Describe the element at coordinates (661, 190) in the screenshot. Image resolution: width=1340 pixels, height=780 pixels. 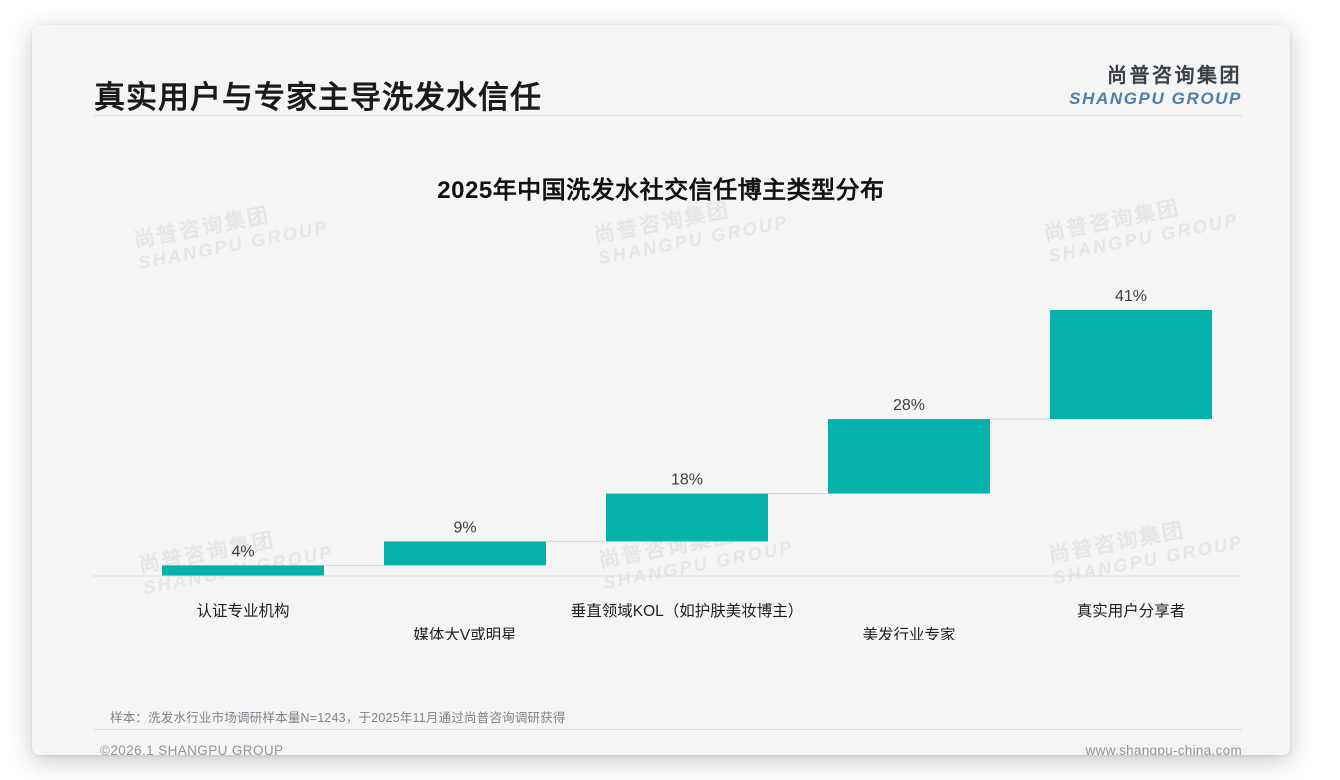
I see `chart-title: 2025年中国洗发水社交信任博主类型分布` at that location.